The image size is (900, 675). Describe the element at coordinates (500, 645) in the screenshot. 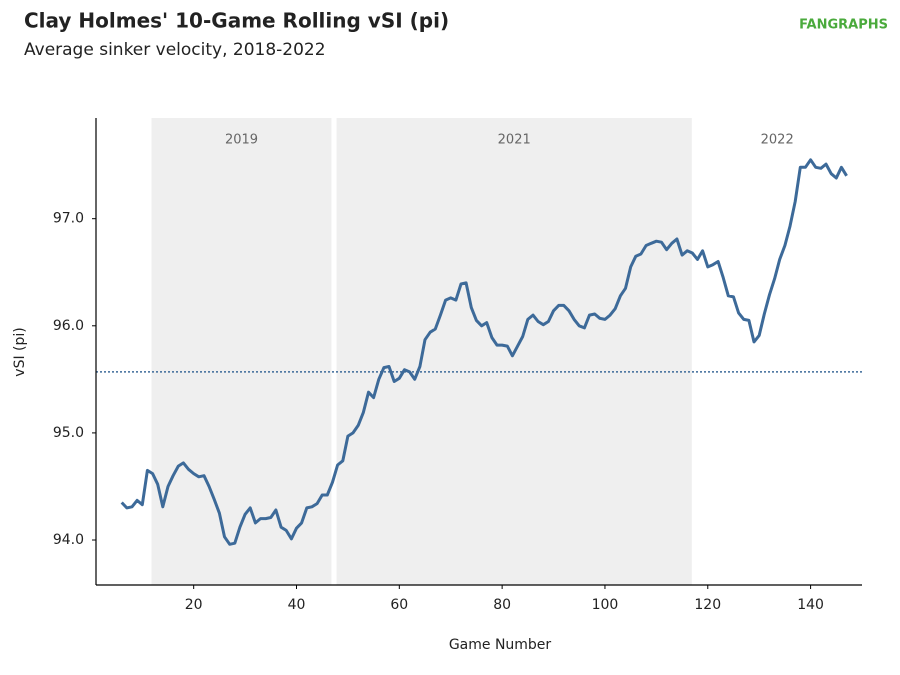

I see `x-axis-label: Game Number` at that location.